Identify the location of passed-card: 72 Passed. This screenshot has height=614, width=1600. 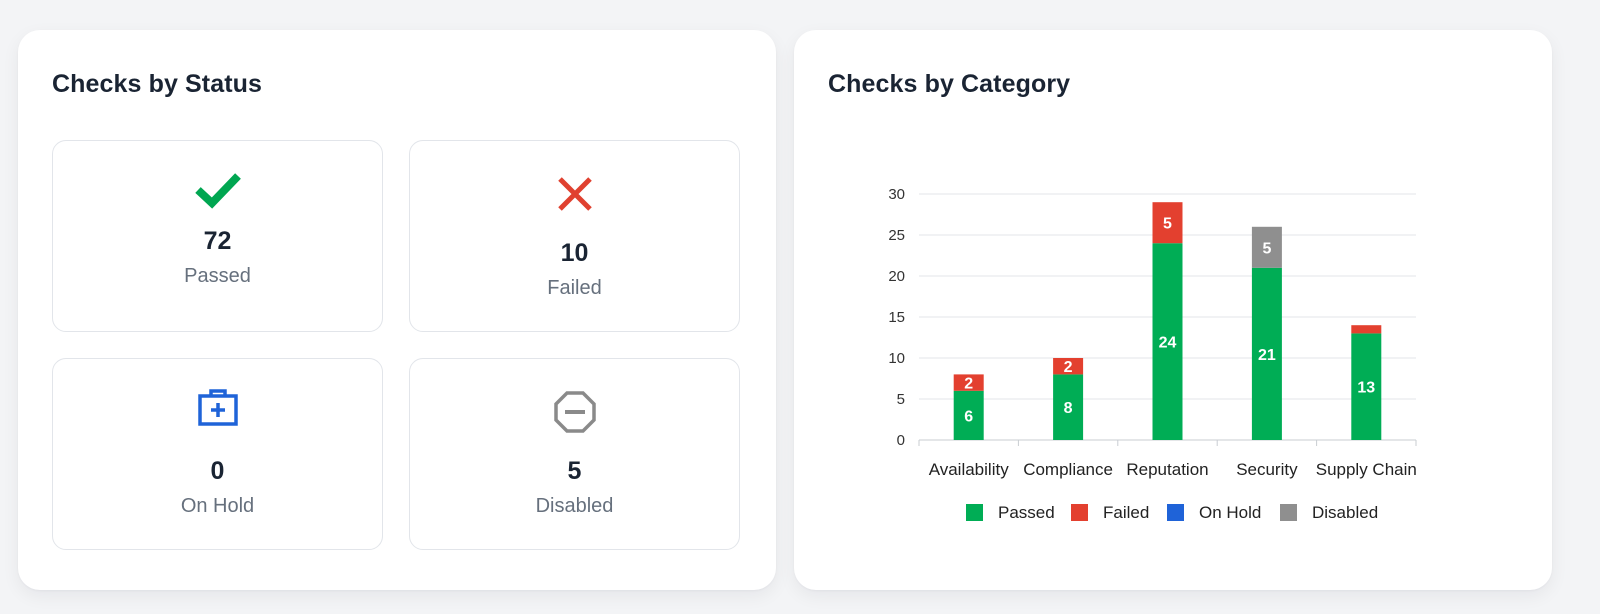
(217, 236).